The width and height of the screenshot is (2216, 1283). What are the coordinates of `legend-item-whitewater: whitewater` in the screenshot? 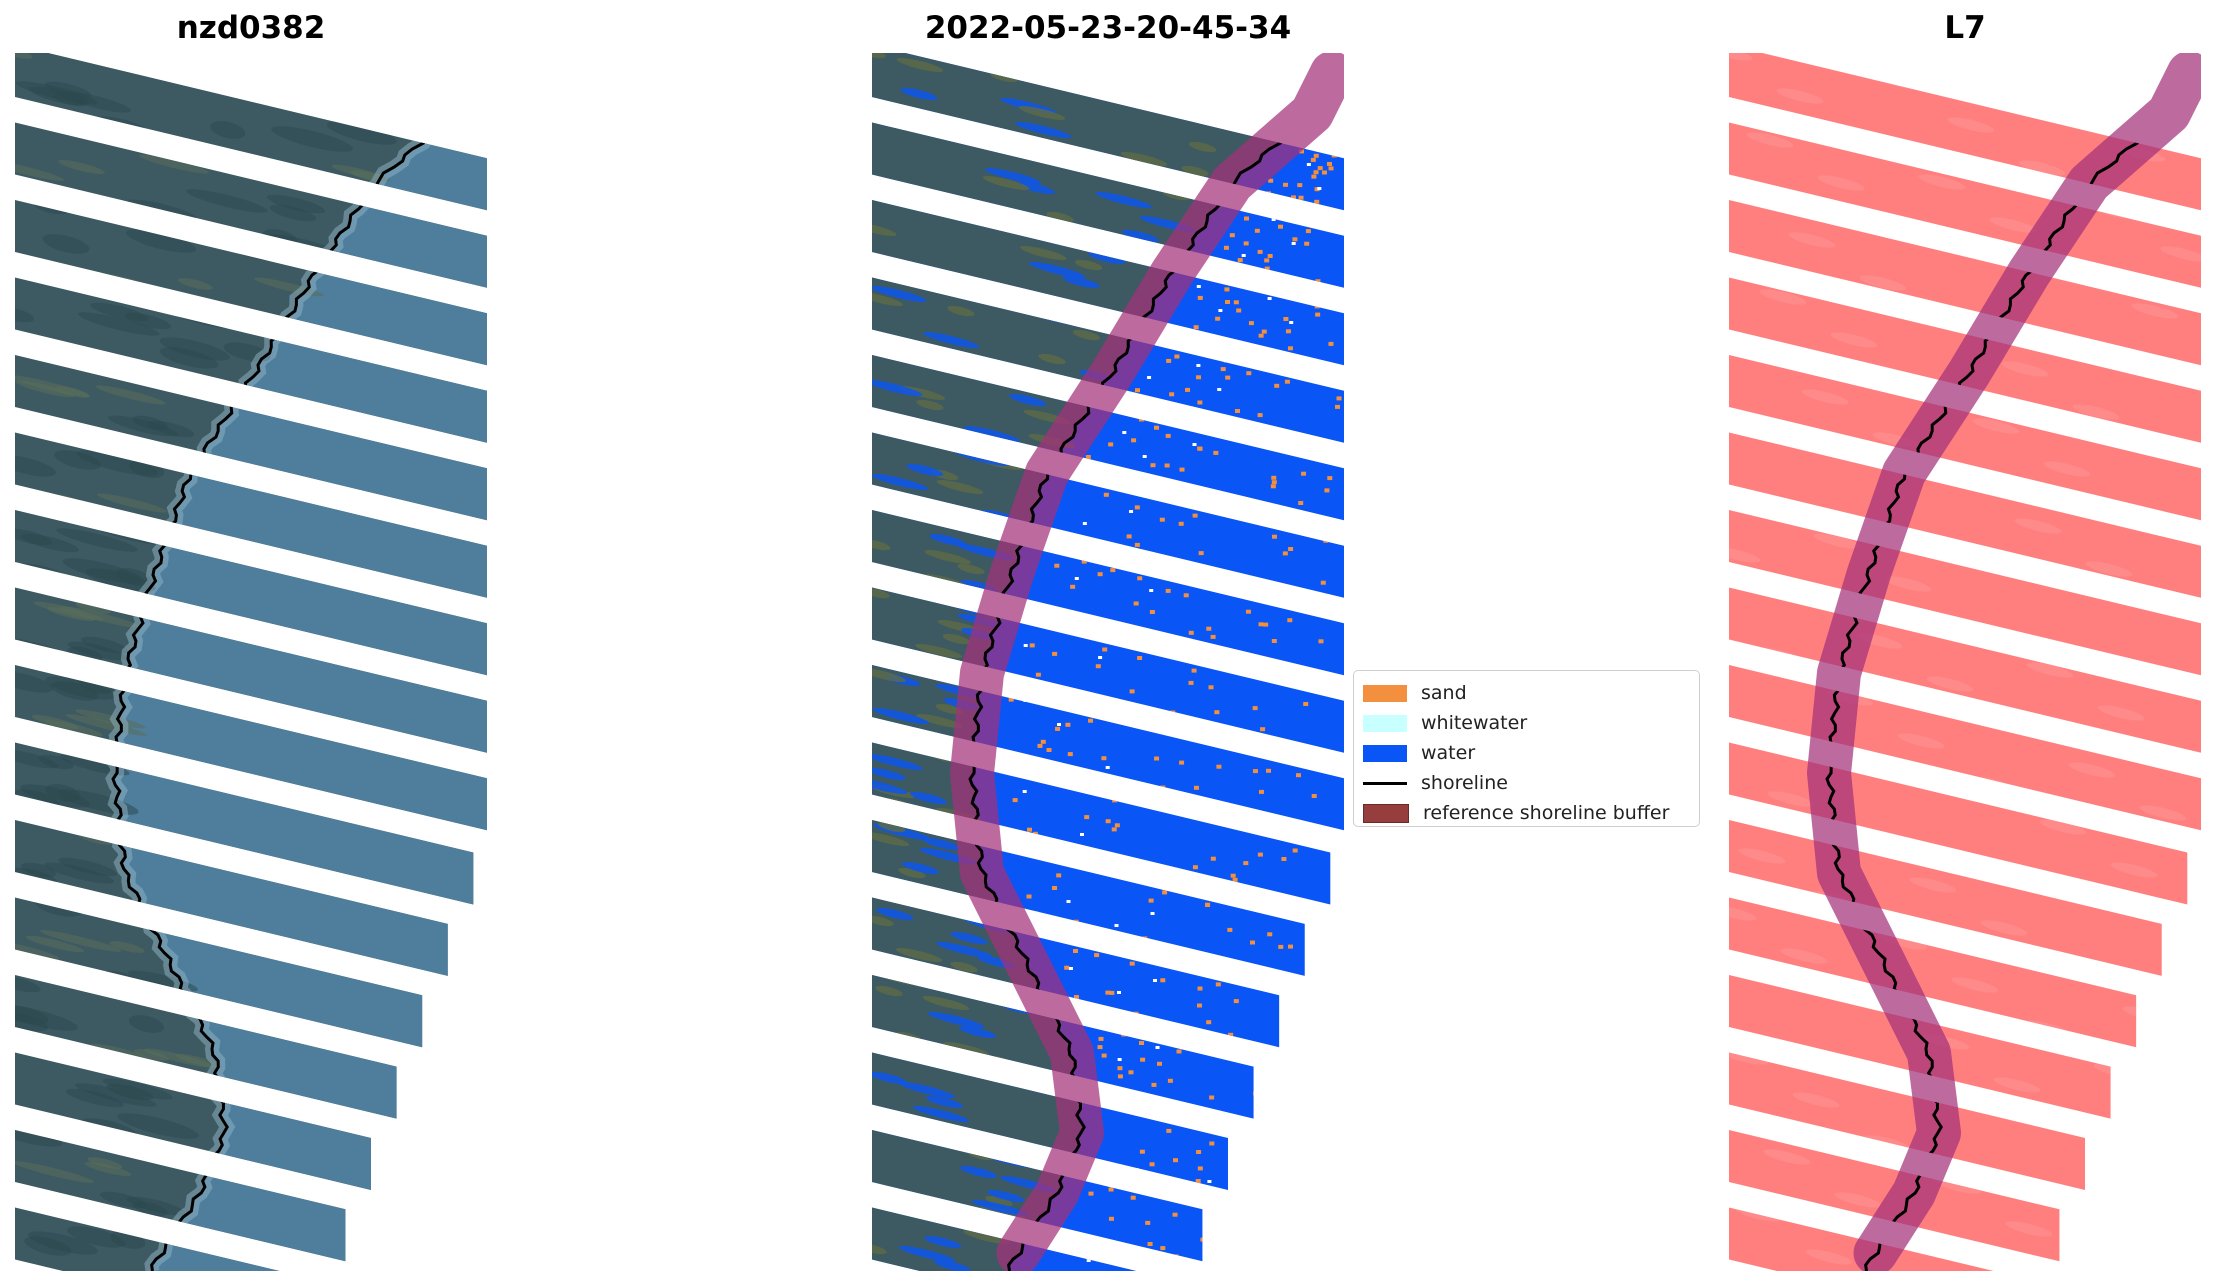 It's located at (1526, 723).